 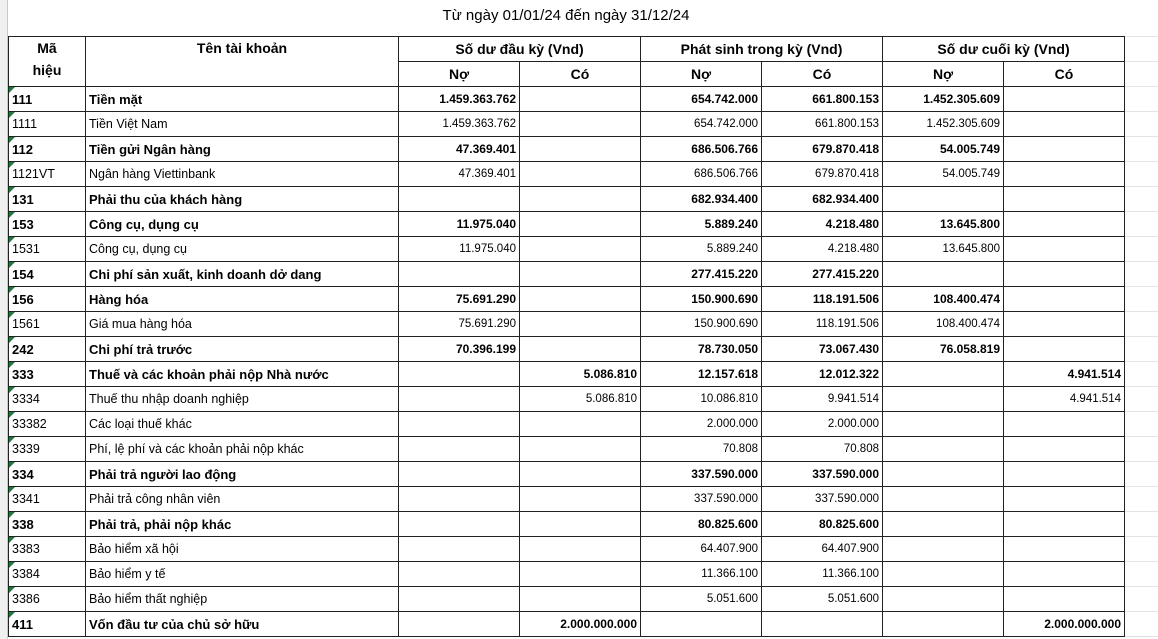 What do you see at coordinates (47, 424) in the screenshot?
I see `account-code: 33382` at bounding box center [47, 424].